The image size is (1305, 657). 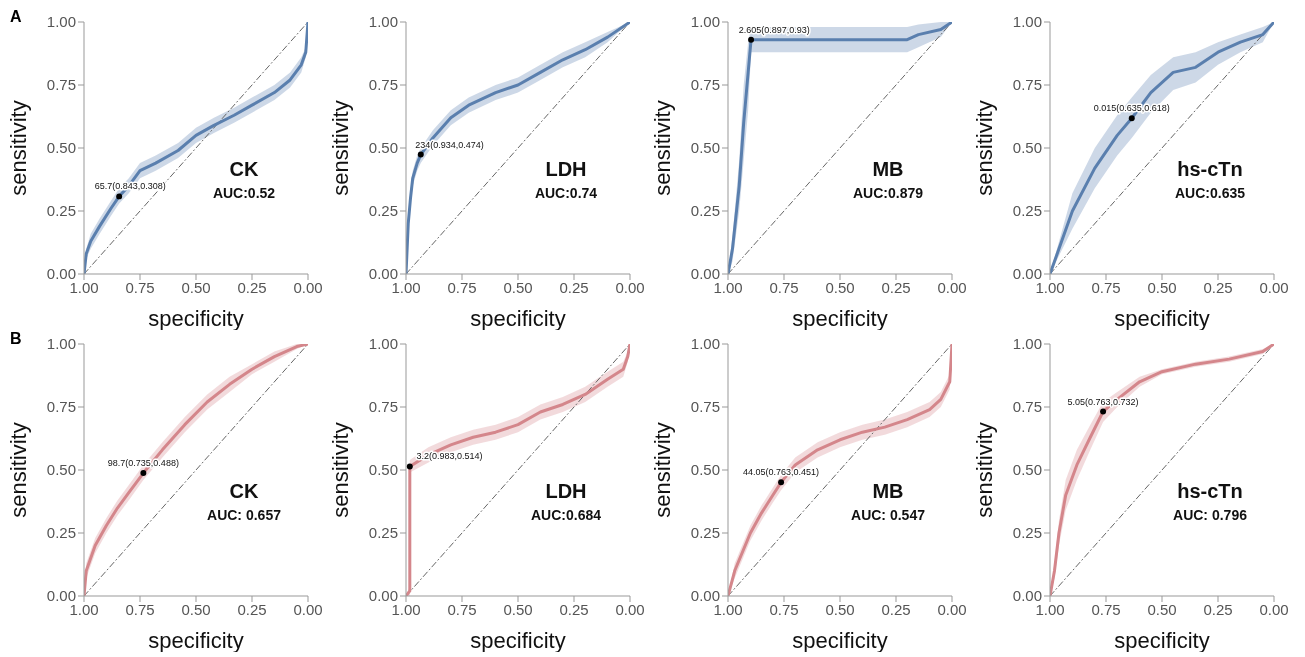 What do you see at coordinates (888, 515) in the screenshot?
I see `text: AUC: 0.547` at bounding box center [888, 515].